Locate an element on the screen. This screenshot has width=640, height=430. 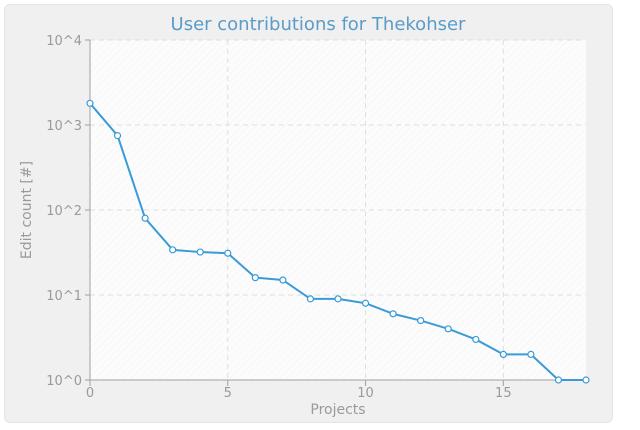
y-tick-label: 10^1 is located at coordinates (64, 296).